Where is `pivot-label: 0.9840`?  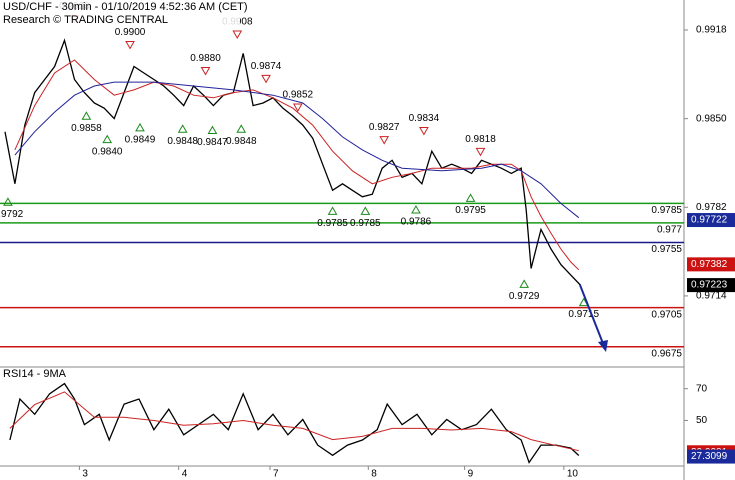 pivot-label: 0.9840 is located at coordinates (107, 151).